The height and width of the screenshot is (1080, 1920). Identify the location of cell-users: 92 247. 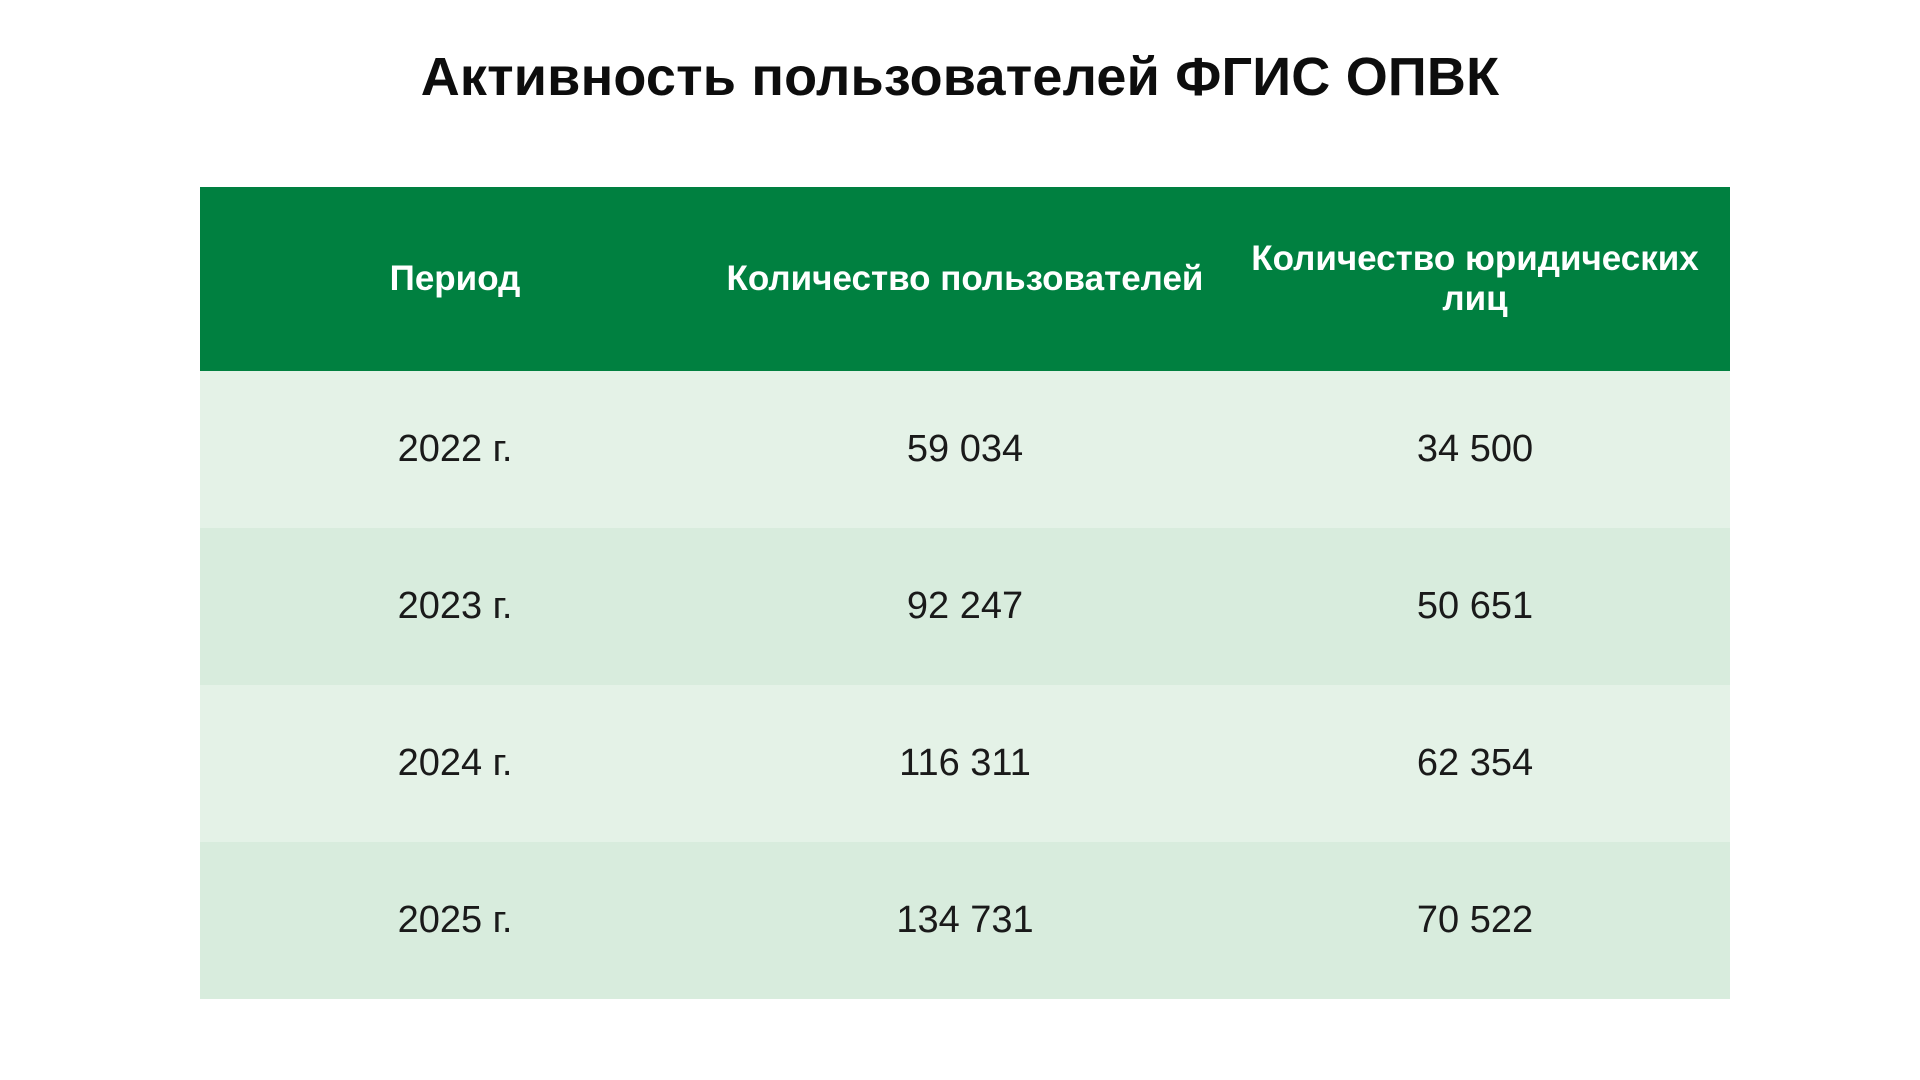
(965, 606).